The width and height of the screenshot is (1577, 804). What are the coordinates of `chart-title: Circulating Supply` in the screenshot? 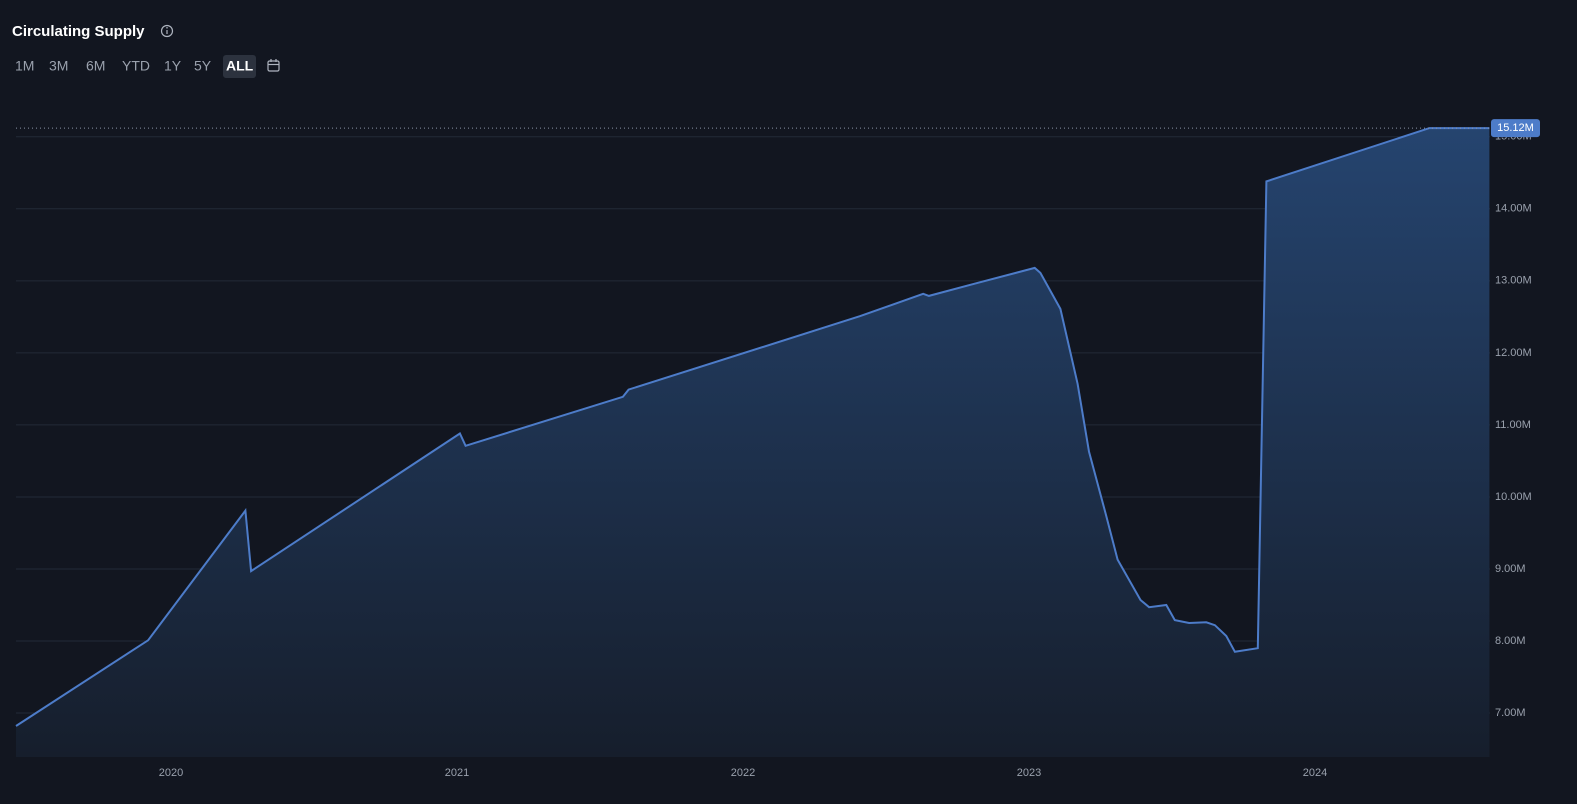 It's located at (78, 31).